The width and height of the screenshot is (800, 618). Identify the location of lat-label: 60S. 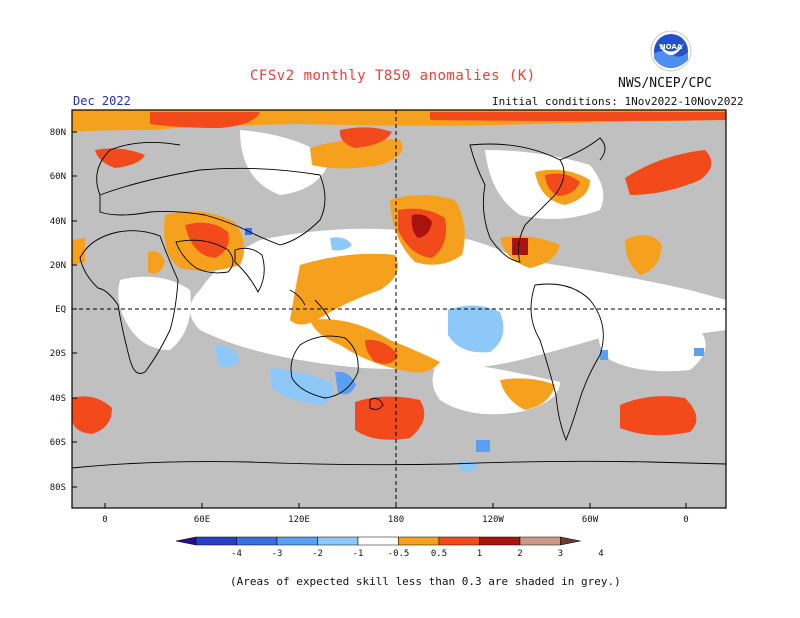
(58, 443).